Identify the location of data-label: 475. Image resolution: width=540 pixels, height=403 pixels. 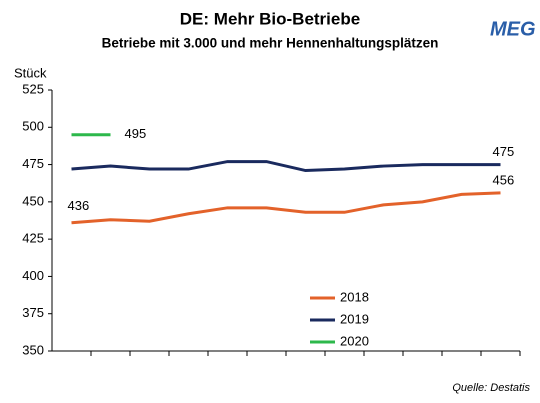
(504, 151).